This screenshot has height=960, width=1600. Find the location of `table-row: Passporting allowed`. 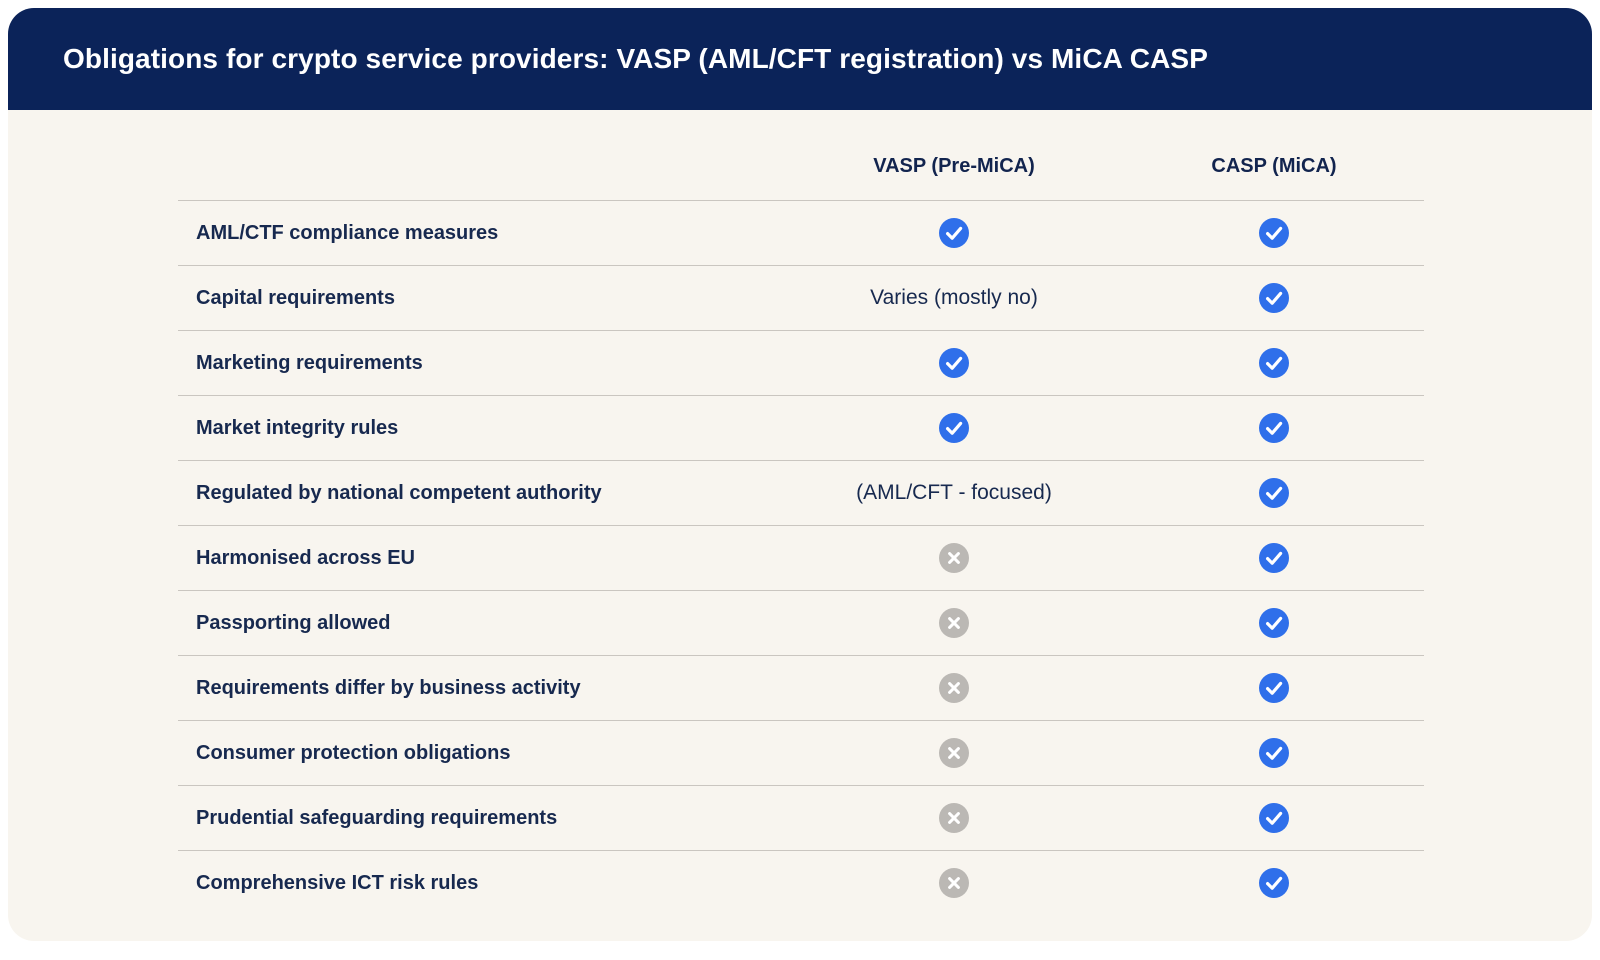

table-row: Passporting allowed is located at coordinates (801, 622).